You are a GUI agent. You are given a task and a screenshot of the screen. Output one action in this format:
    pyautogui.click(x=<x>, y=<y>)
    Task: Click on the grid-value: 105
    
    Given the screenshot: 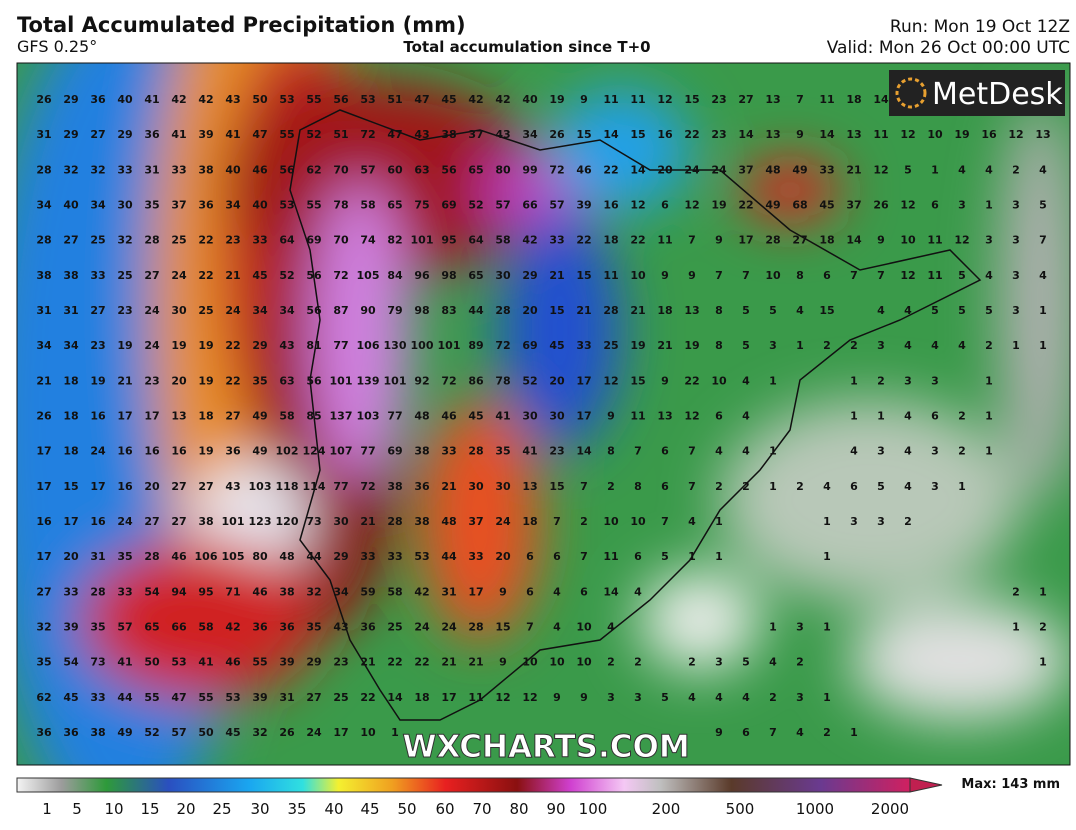 What is the action you would take?
    pyautogui.click(x=368, y=275)
    